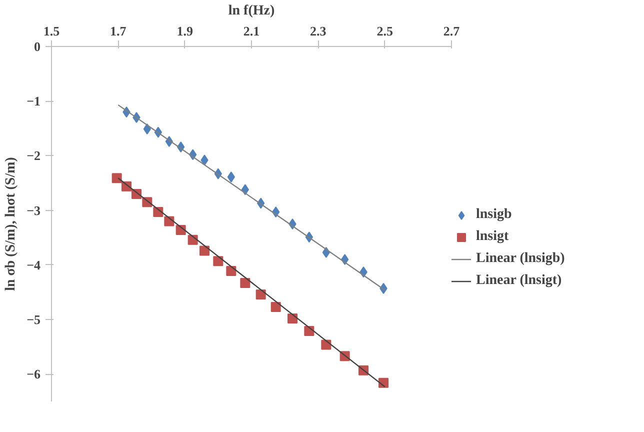  I want to click on x-tick-label: 1.7, so click(118, 31).